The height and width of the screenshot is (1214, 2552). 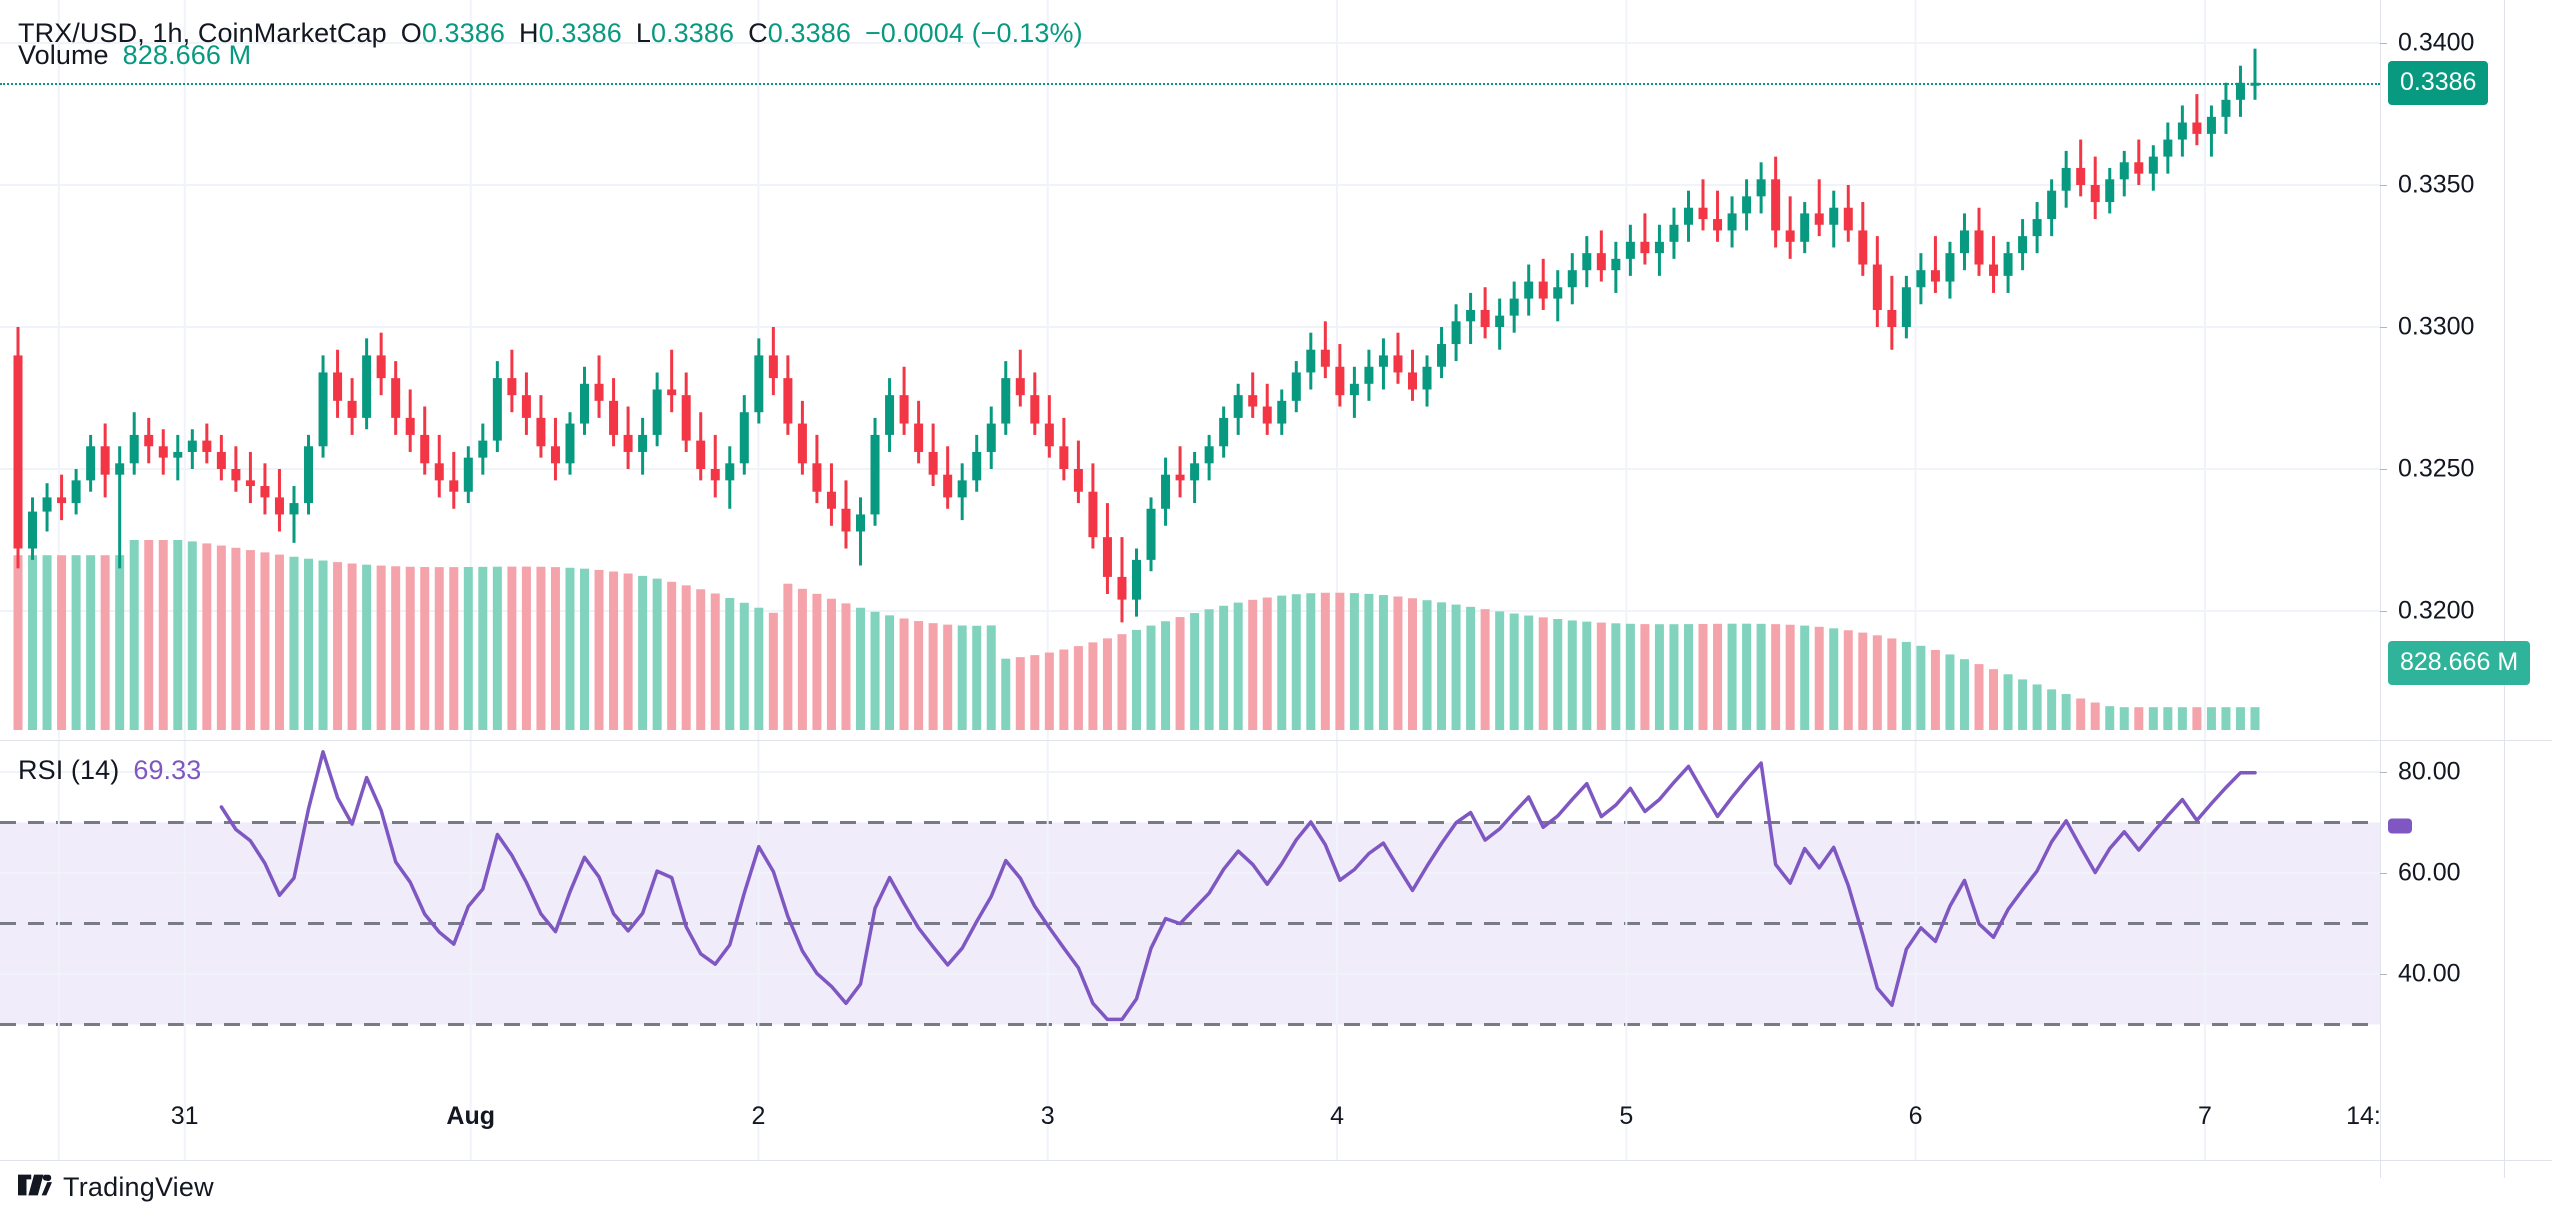 I want to click on time-axis-label: 2, so click(x=758, y=1116).